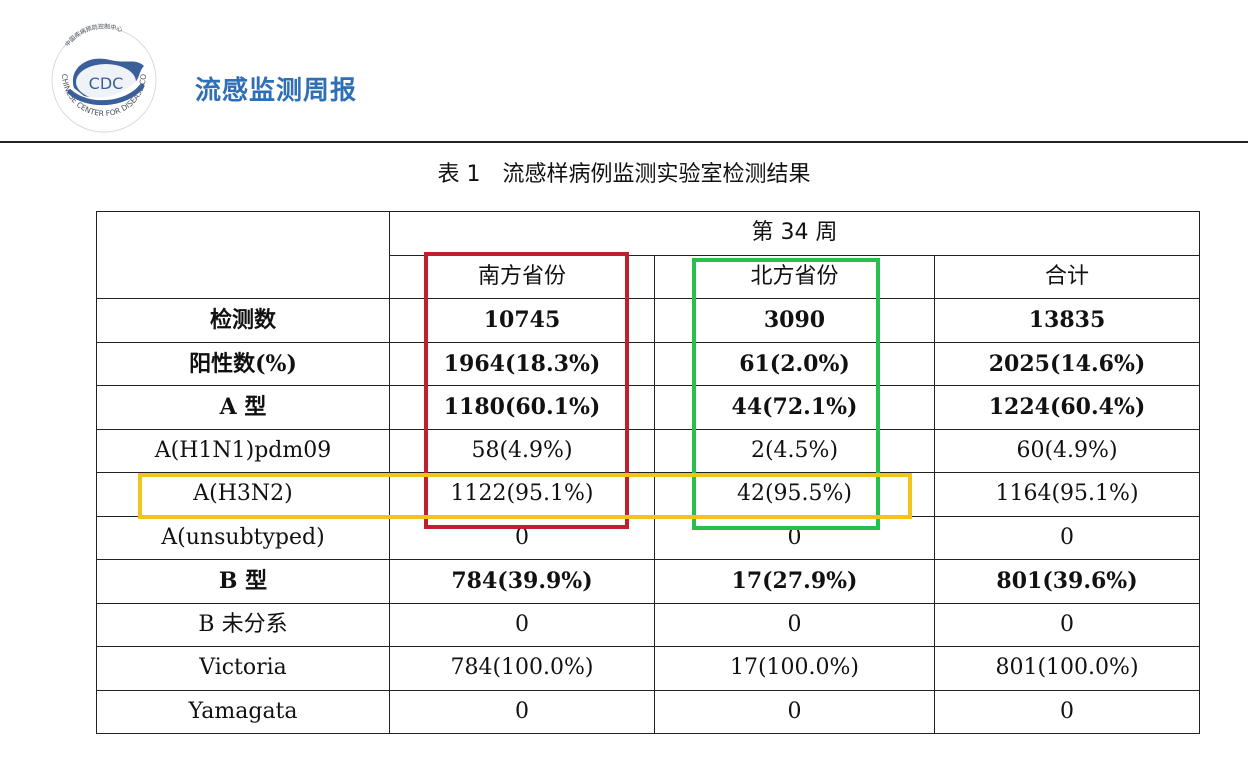  Describe the element at coordinates (624, 142) in the screenshot. I see `header-divider` at that location.